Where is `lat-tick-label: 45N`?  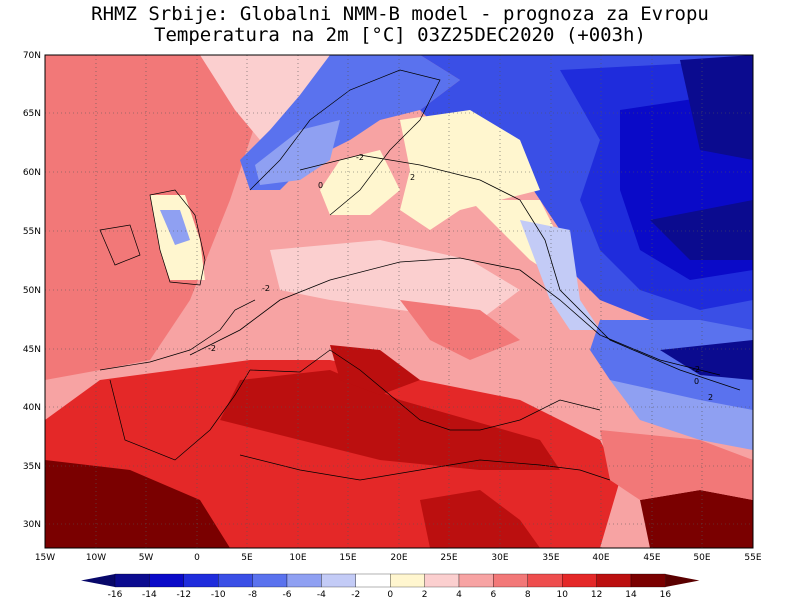 lat-tick-label: 45N is located at coordinates (32, 350).